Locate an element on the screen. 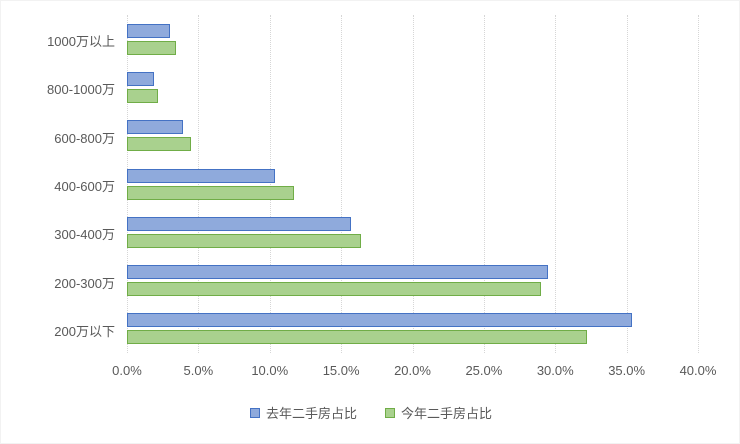  legend-label: 去年二手房占比 is located at coordinates (311, 413).